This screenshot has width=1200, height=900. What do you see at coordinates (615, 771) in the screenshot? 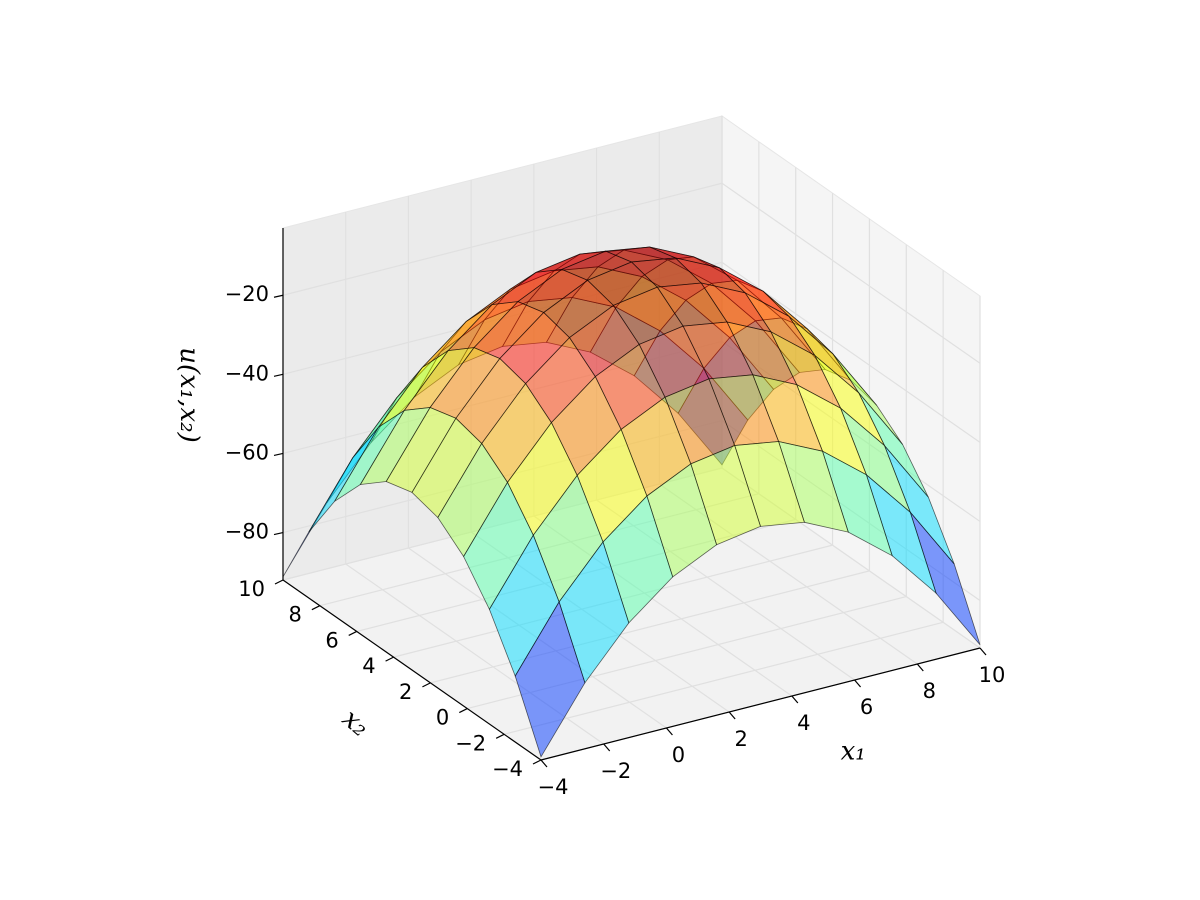
I see `x-tick-label: −2` at bounding box center [615, 771].